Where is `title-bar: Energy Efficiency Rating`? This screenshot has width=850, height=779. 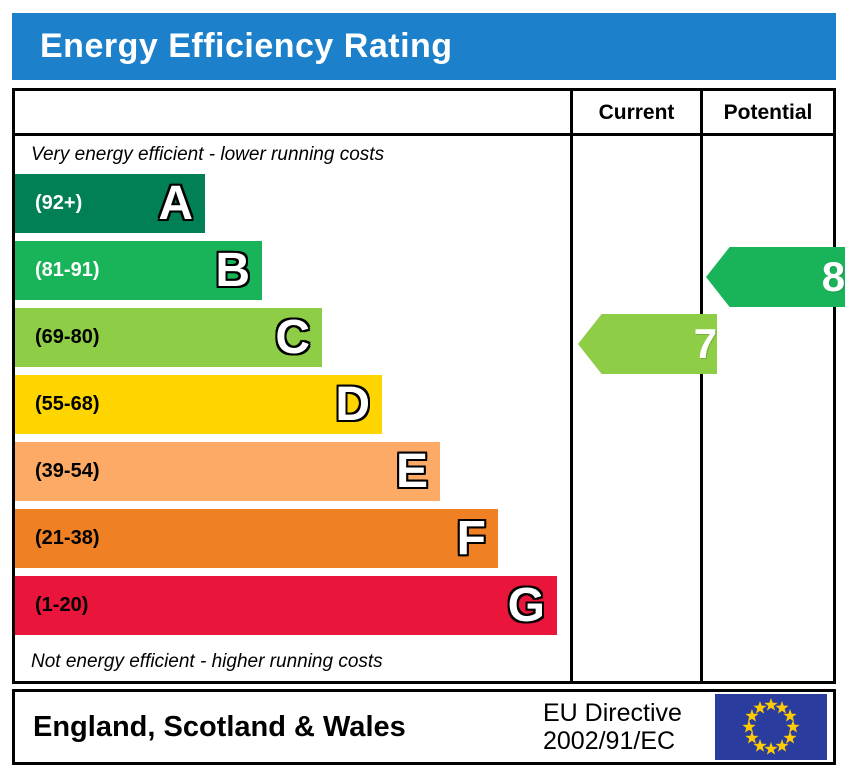 title-bar: Energy Efficiency Rating is located at coordinates (424, 46).